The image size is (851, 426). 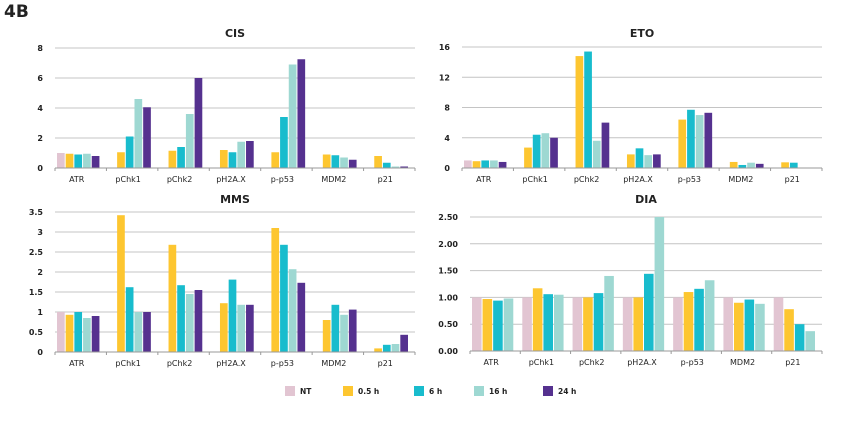 I want to click on x-tick-label: ATR, so click(x=491, y=362).